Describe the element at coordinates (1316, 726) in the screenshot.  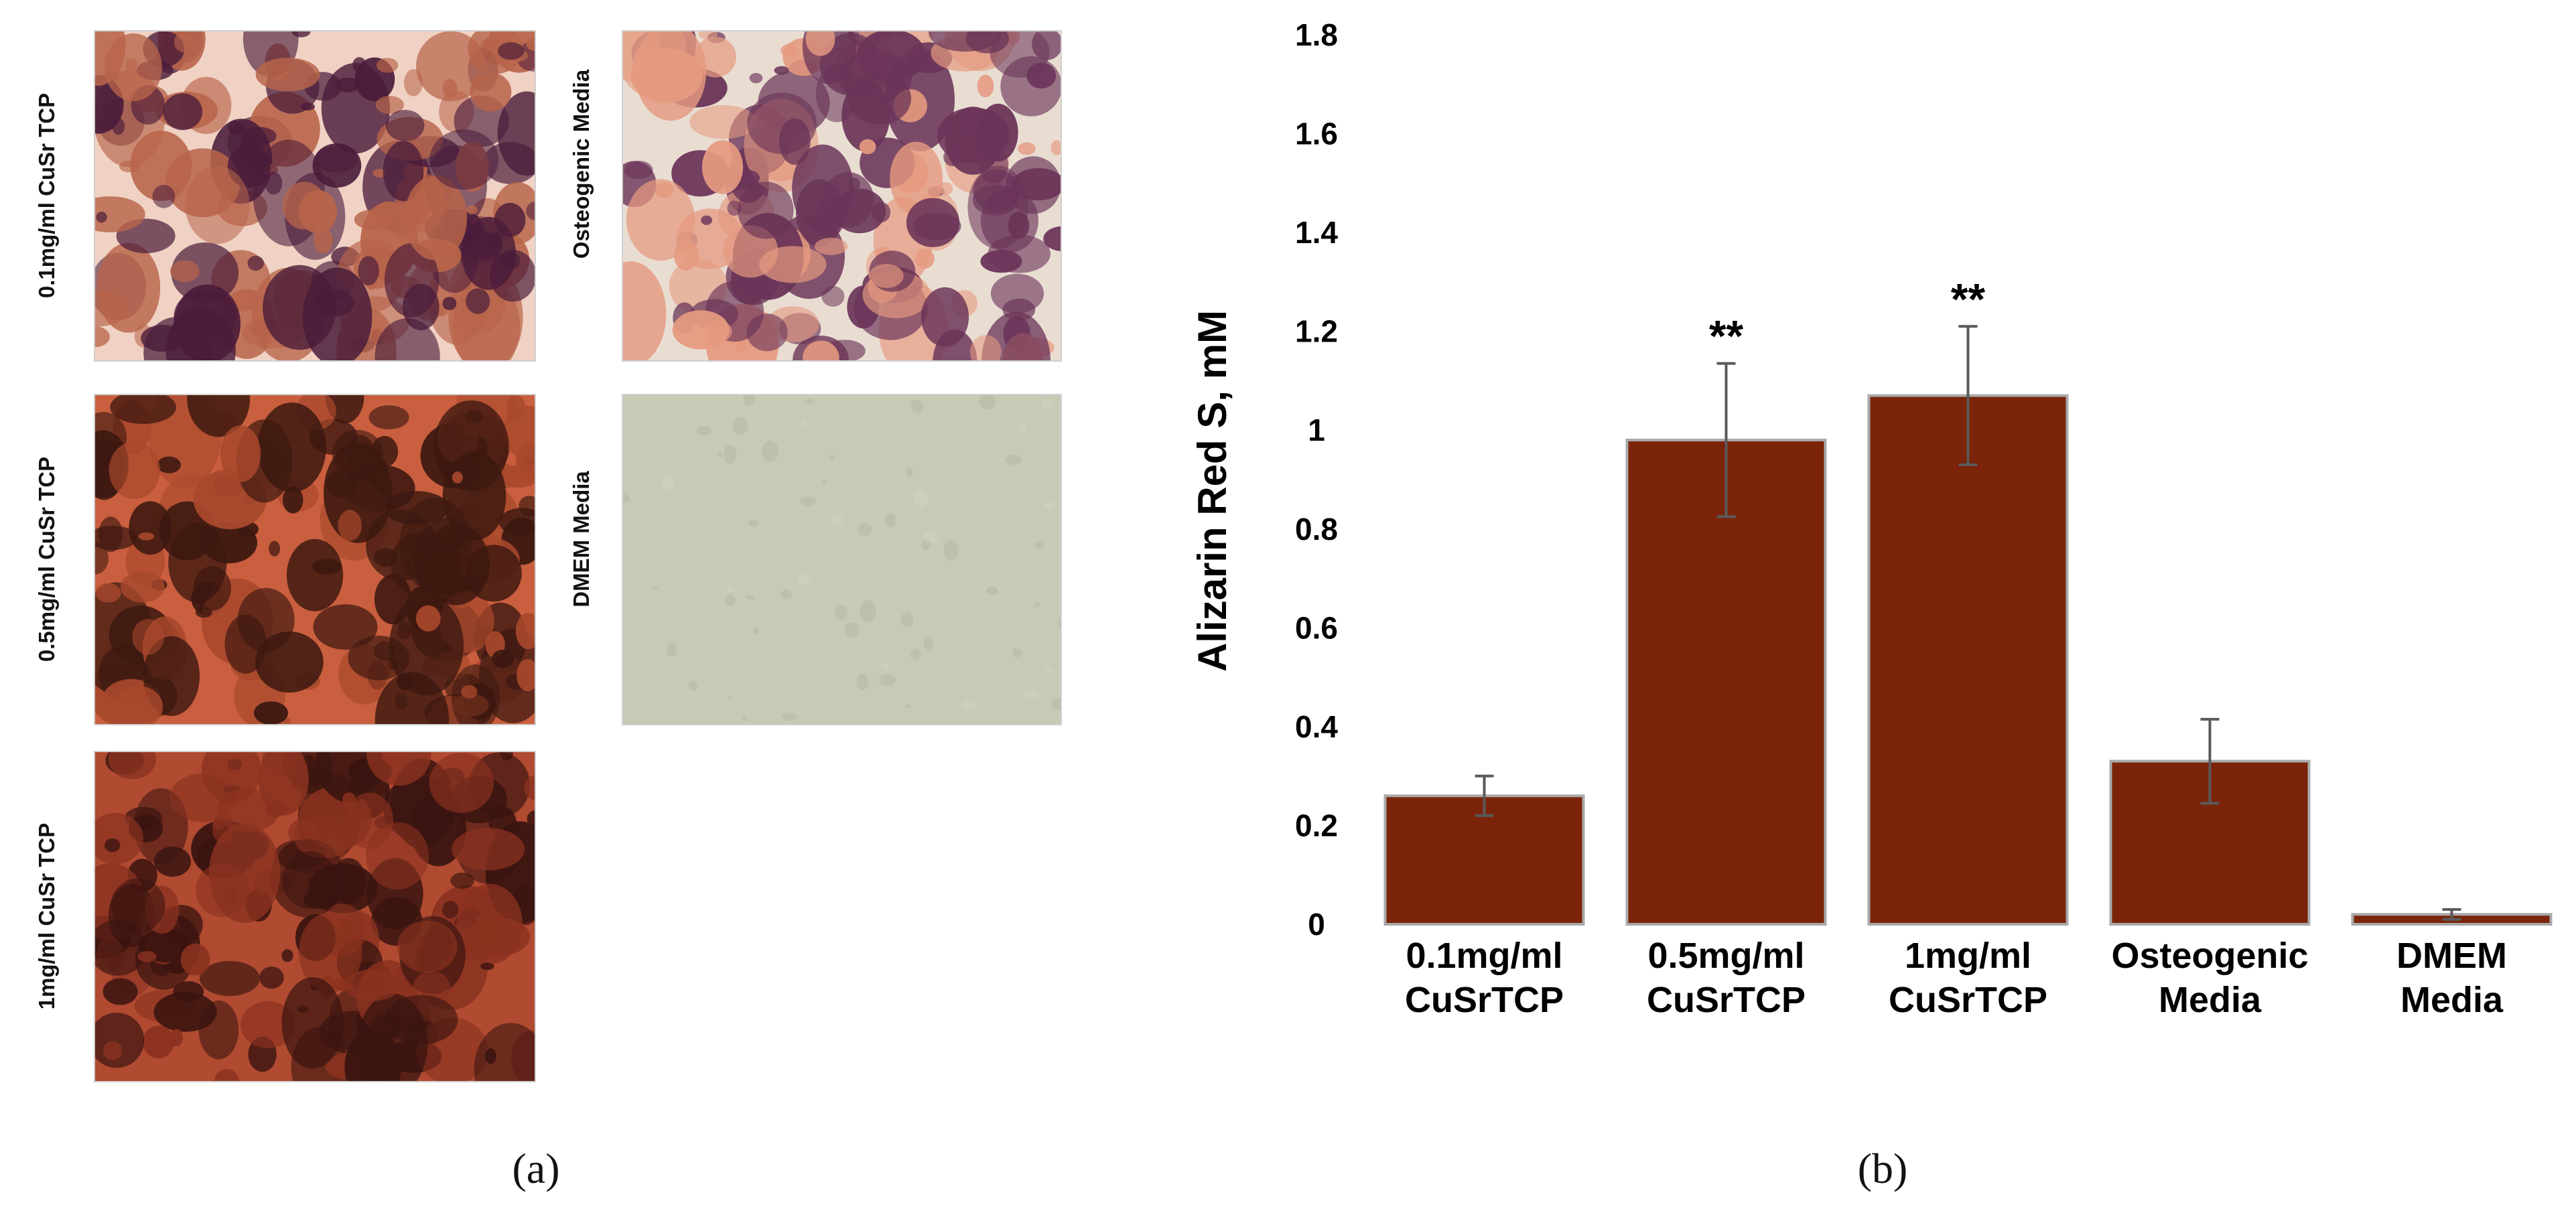
I see `y-tick-label: 0.4` at that location.